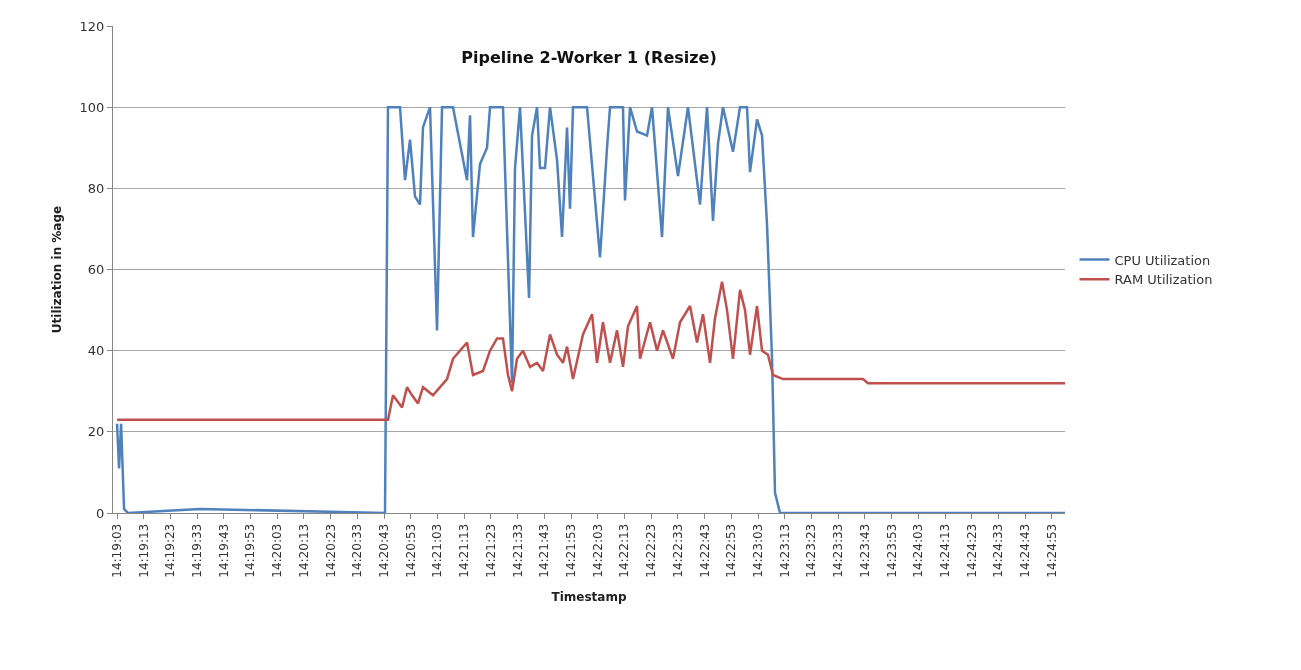  Describe the element at coordinates (410, 550) in the screenshot. I see `x-tick-label: 14:20:53` at that location.